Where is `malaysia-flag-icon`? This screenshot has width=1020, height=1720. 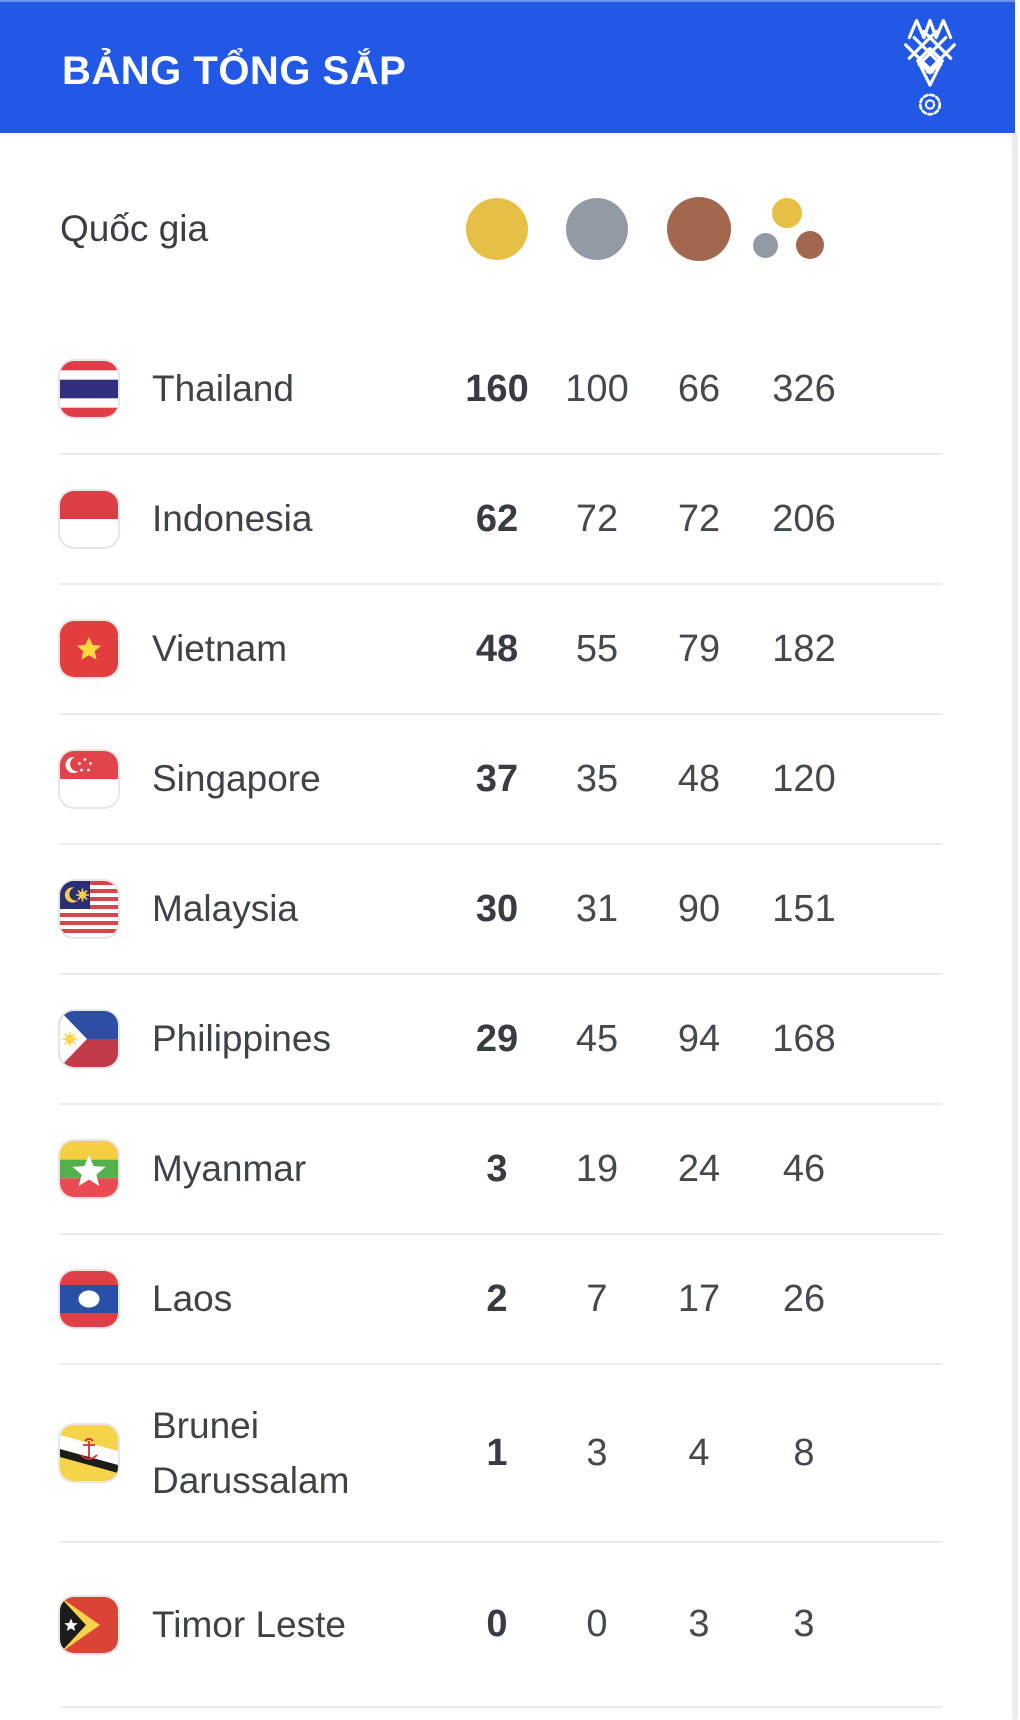
malaysia-flag-icon is located at coordinates (89, 909).